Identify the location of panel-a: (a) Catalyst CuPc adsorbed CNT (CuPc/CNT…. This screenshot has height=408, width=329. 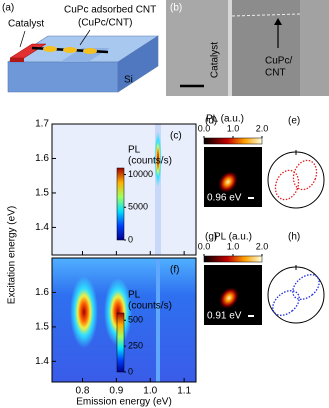
(81, 48).